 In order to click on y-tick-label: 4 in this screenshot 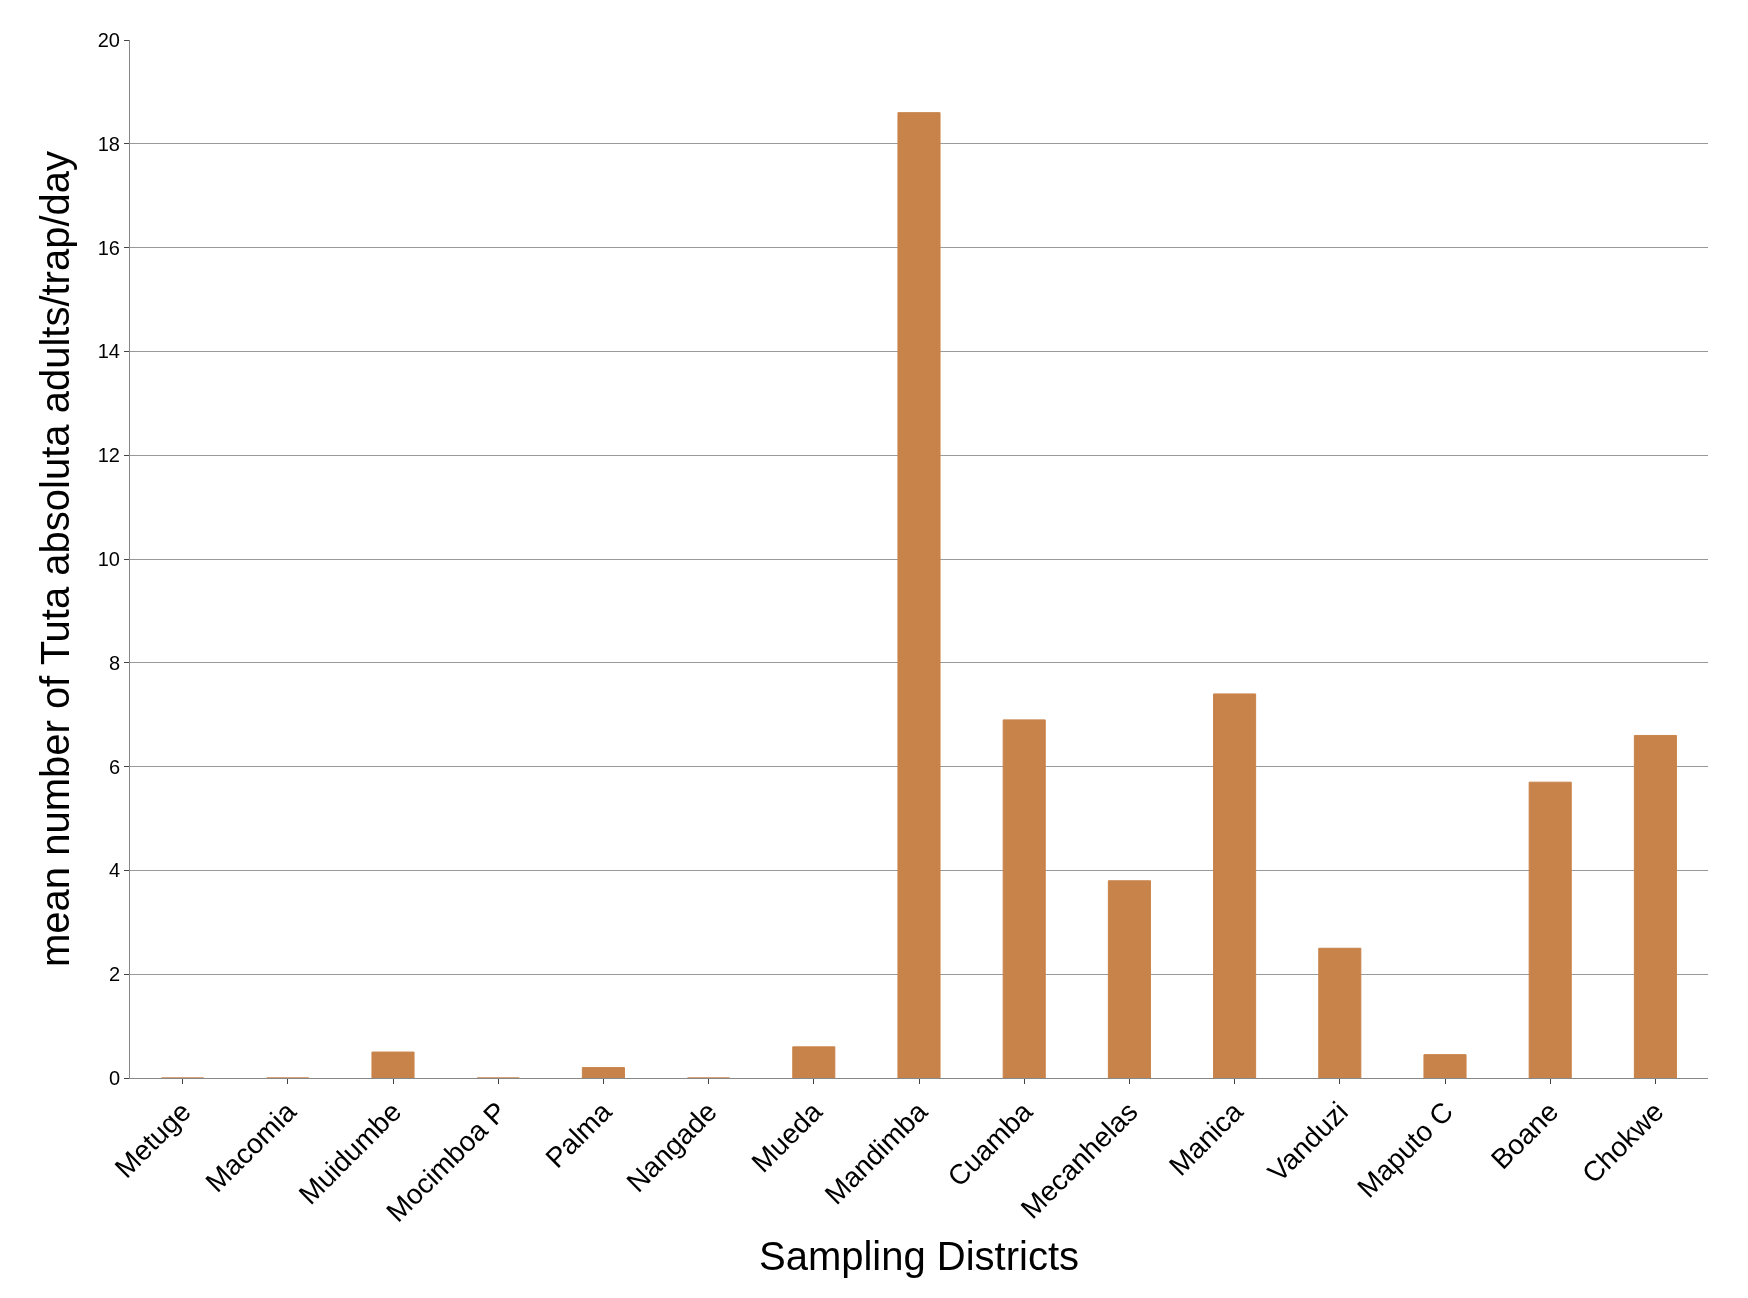, I will do `click(114, 870)`.